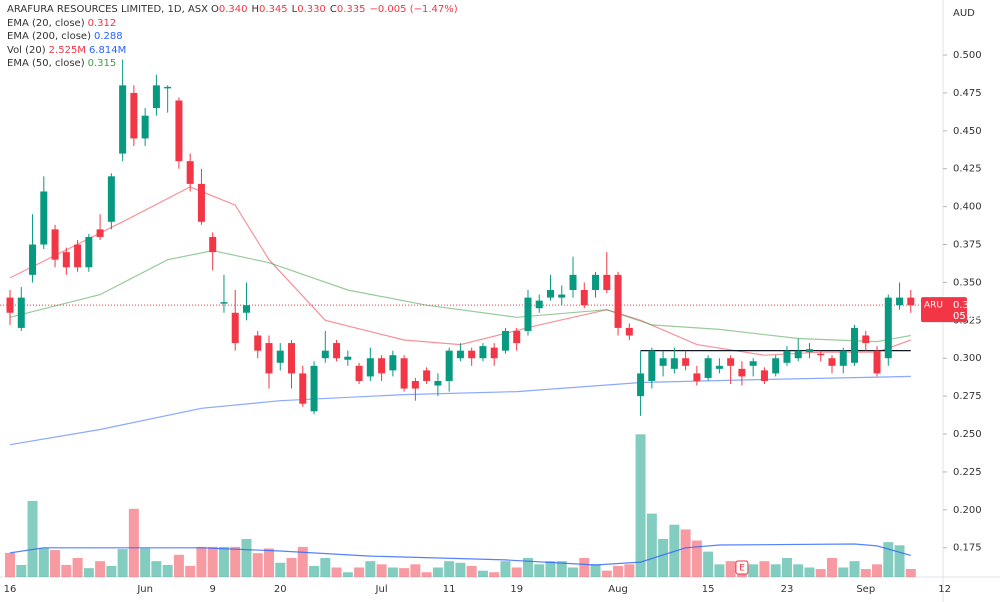  Describe the element at coordinates (311, 9) in the screenshot. I see `ohlc-value: 0.330` at that location.